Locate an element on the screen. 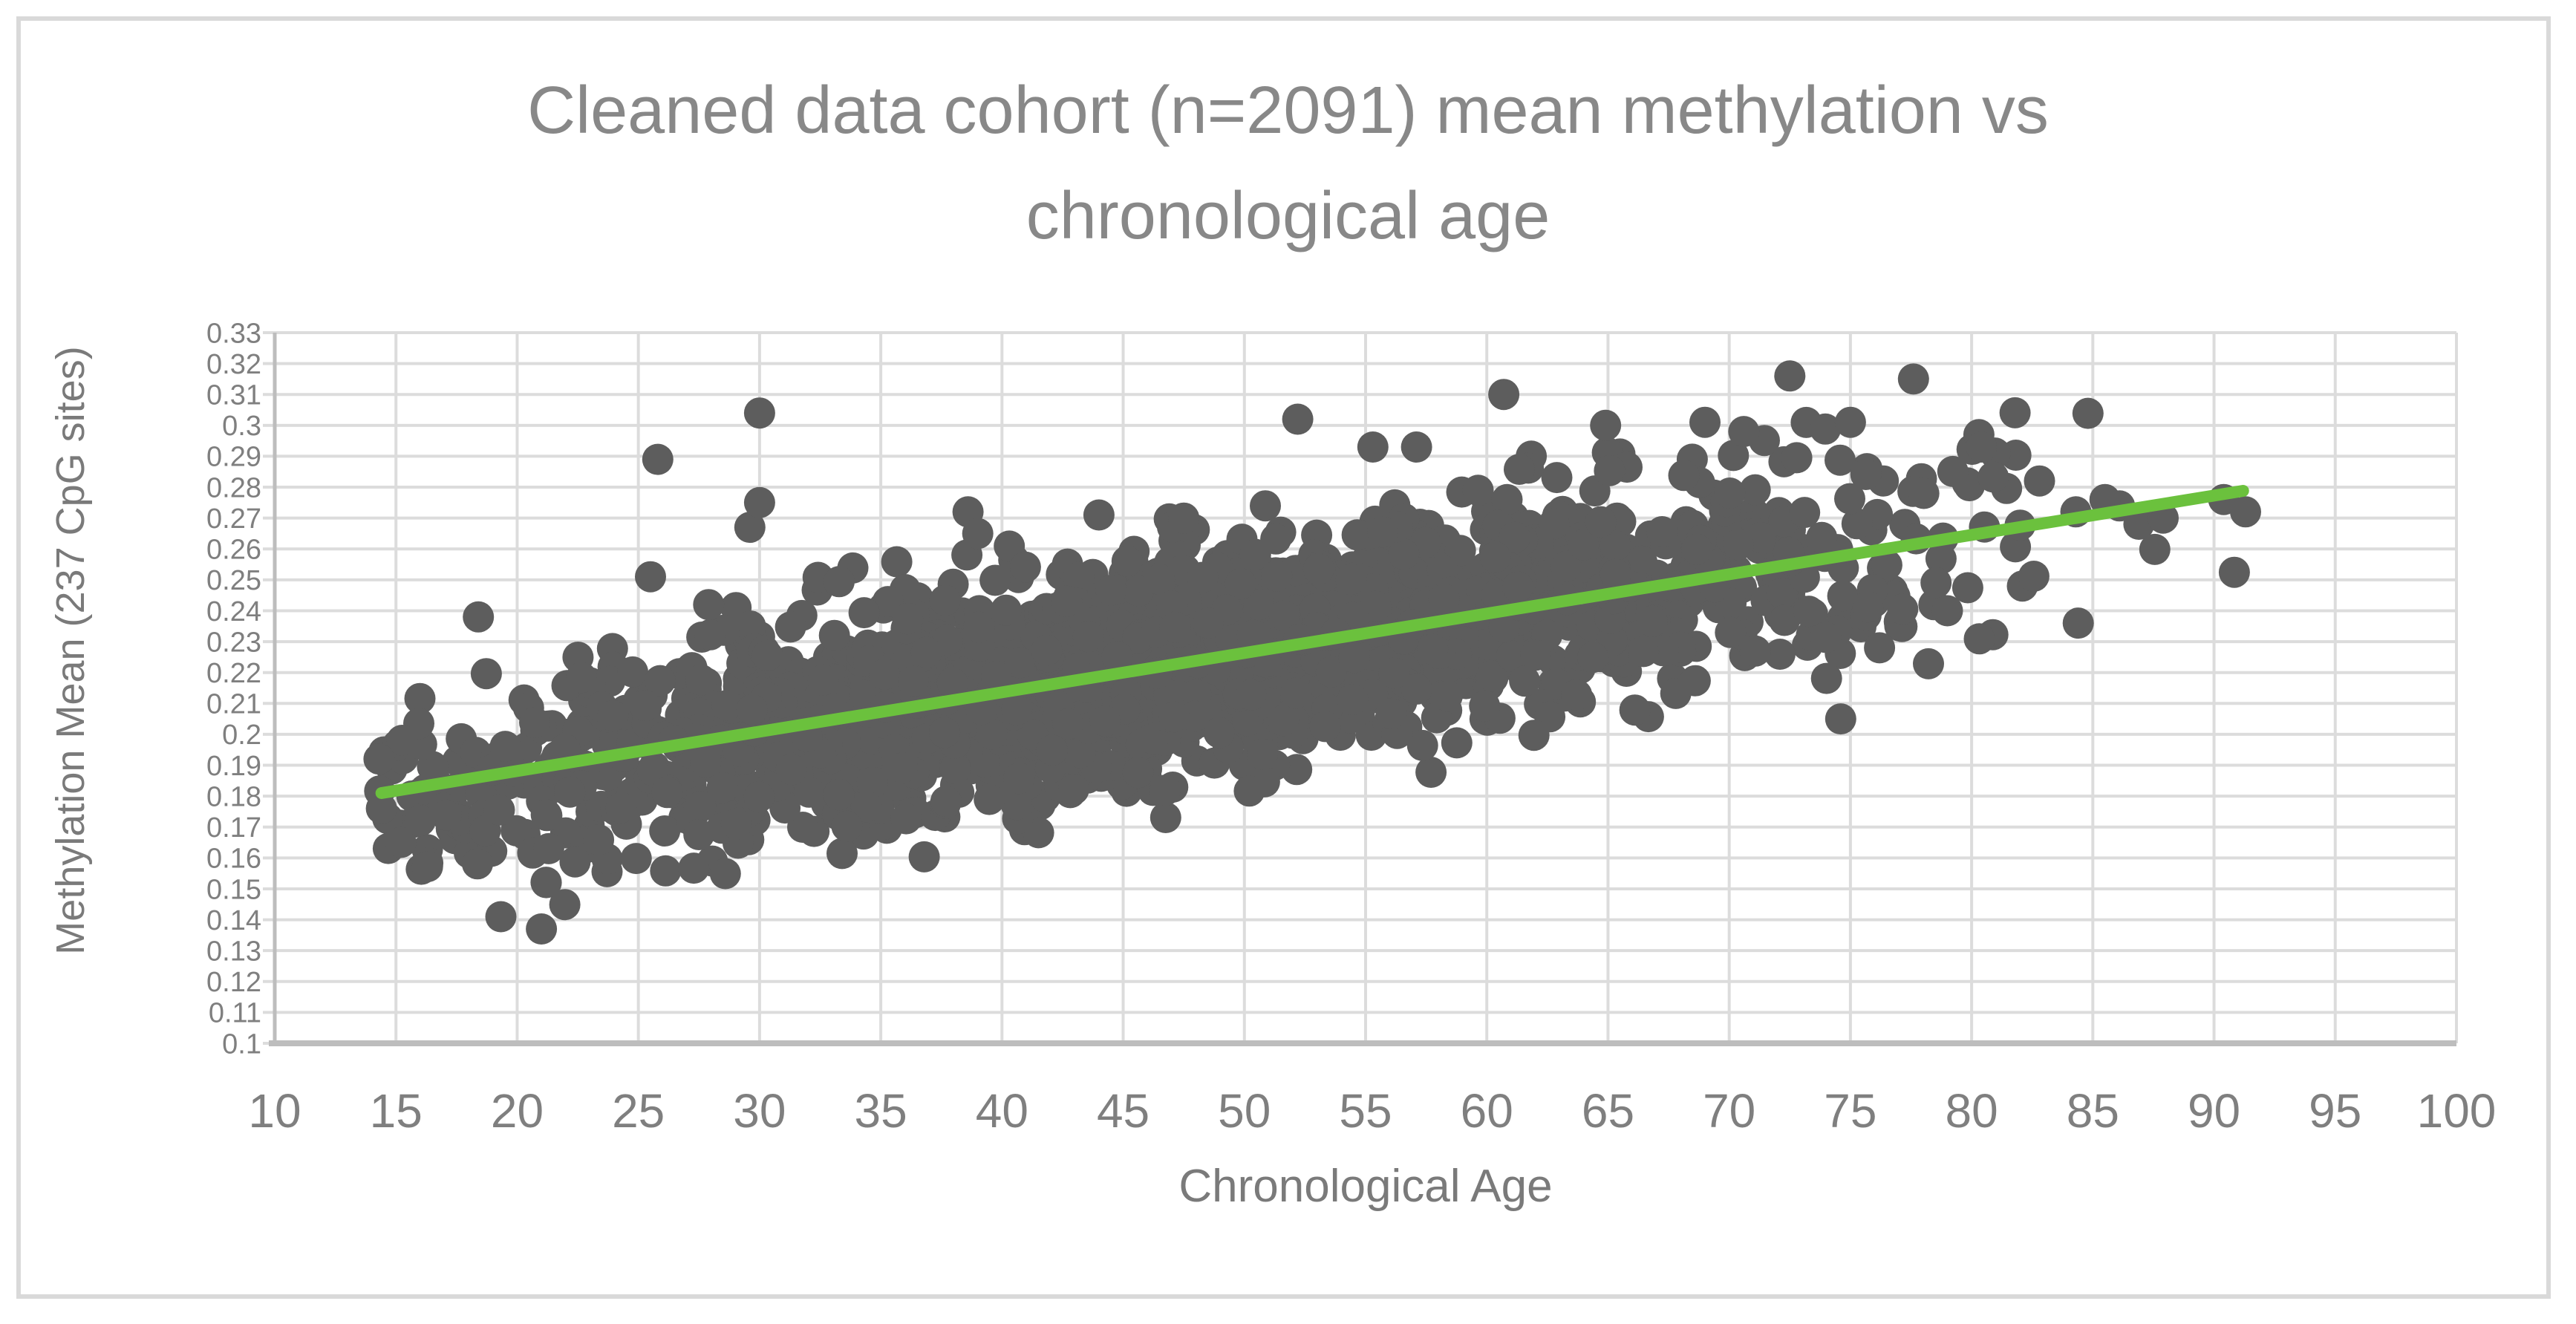  x-tick-label: 60 is located at coordinates (1487, 1111).